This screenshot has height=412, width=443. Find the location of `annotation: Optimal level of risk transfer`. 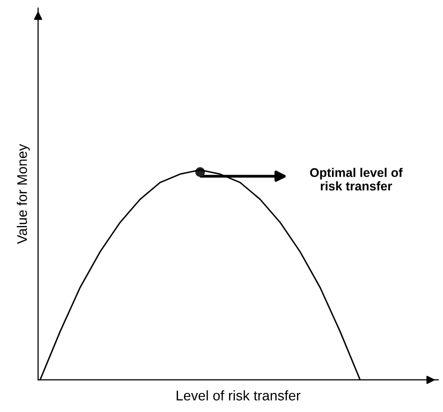

annotation: Optimal level of risk transfer is located at coordinates (356, 179).